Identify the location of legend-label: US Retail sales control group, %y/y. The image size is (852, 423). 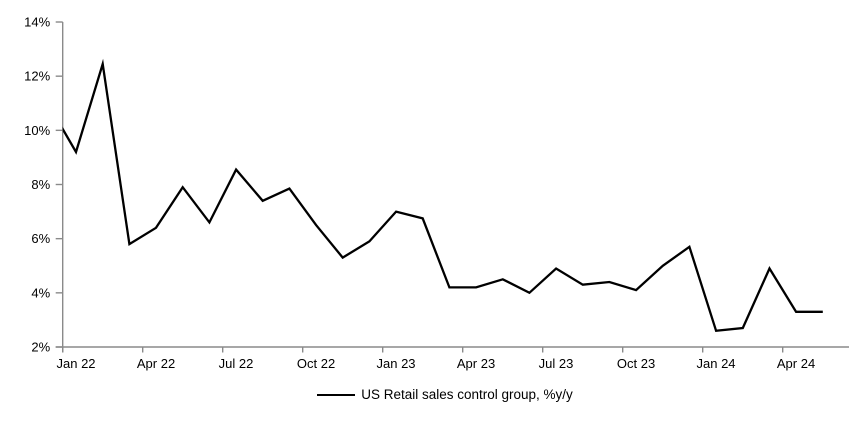
(467, 394).